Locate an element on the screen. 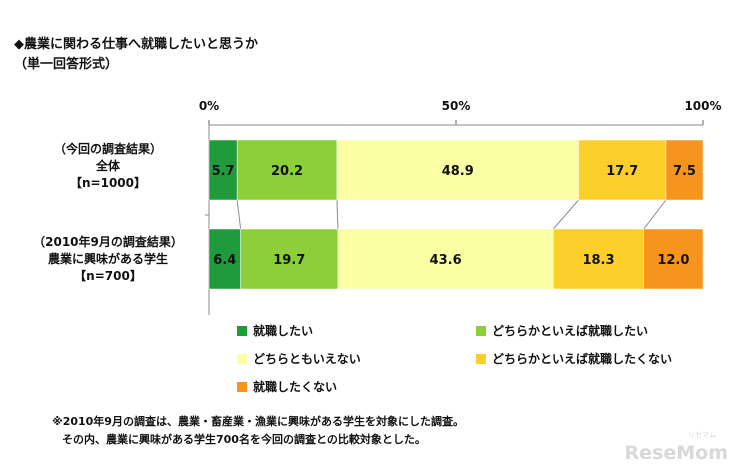 This screenshot has width=742, height=472. category-label-current: （今回の調査結果） 全体 【n=1000】 is located at coordinates (108, 166).